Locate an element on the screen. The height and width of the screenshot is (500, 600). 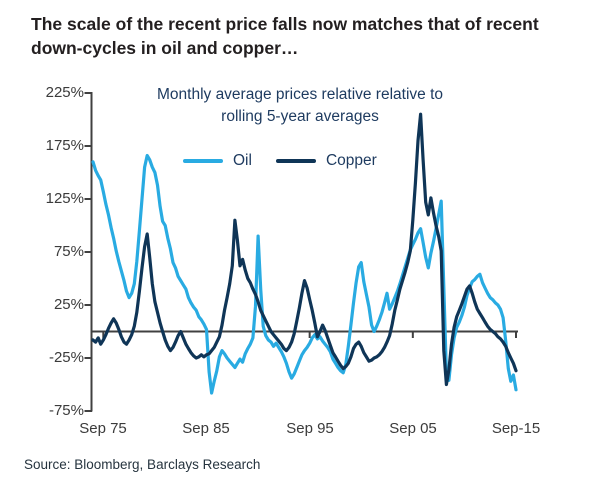
x-tick-label-sep15: Sep-15 is located at coordinates (516, 428).